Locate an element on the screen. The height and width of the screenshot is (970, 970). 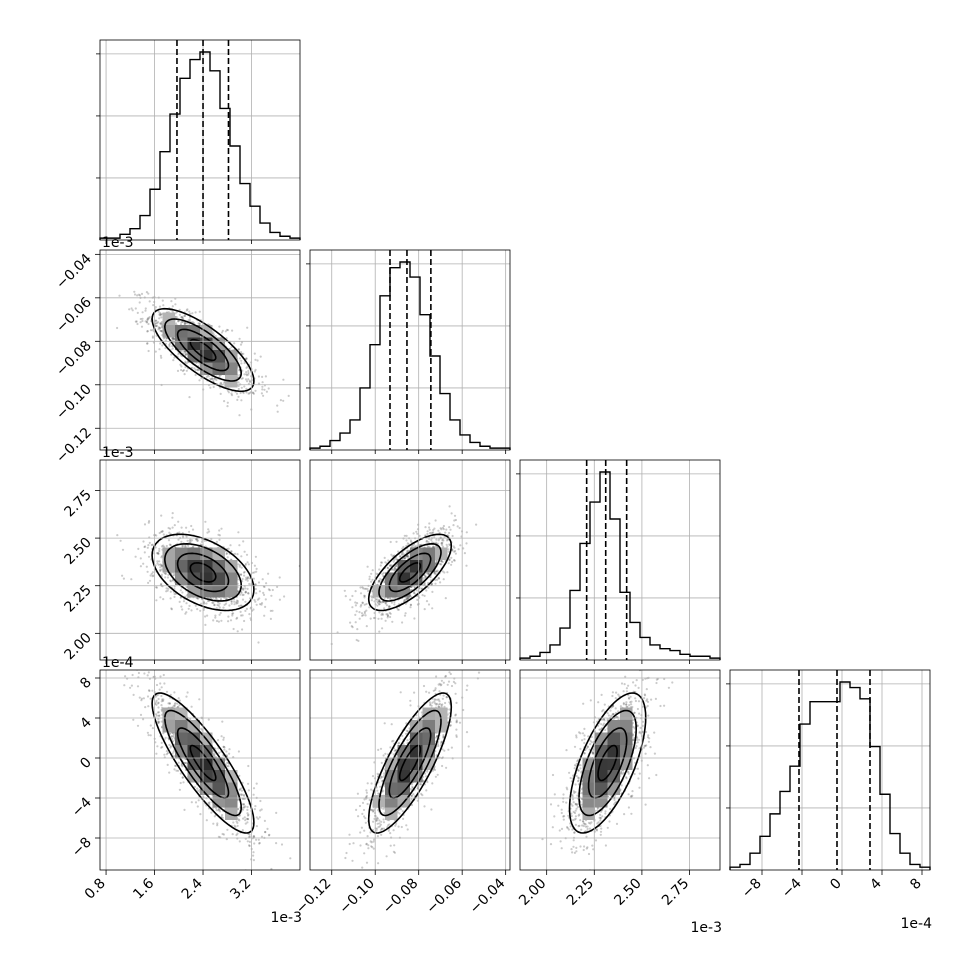
contour-line is located at coordinates (410, 572).